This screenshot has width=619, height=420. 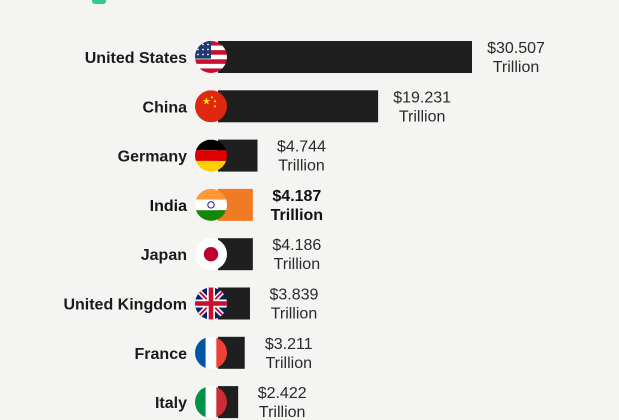 What do you see at coordinates (296, 245) in the screenshot?
I see `value-label: $4.186` at bounding box center [296, 245].